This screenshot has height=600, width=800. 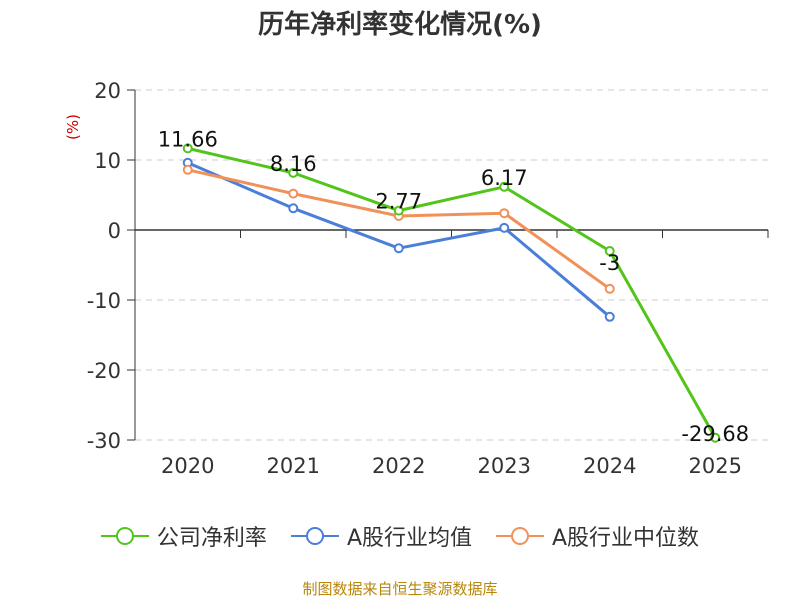 What do you see at coordinates (107, 161) in the screenshot?
I see `y-tick-label: 10` at bounding box center [107, 161].